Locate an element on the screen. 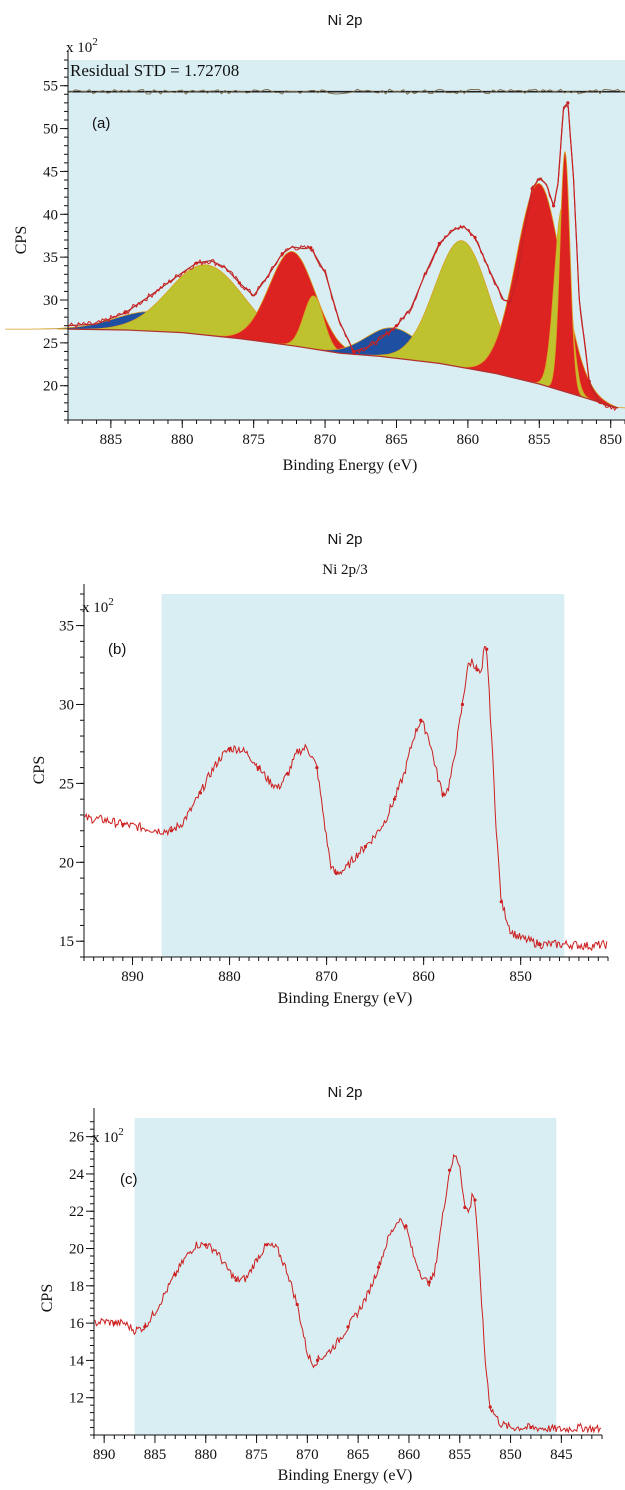 The image size is (625, 1490). y-tick-label: 22 is located at coordinates (76, 1212).